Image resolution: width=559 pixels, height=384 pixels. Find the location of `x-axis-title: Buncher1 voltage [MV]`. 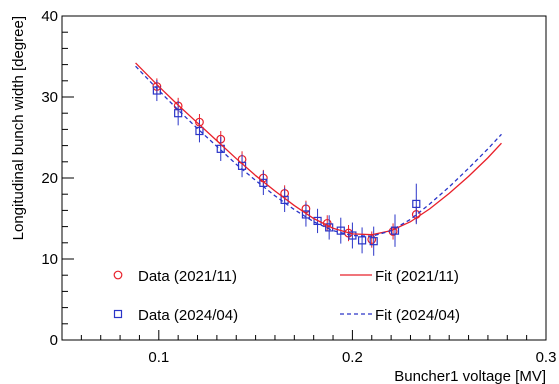

x-axis-title: Buncher1 voltage [MV] is located at coordinates (470, 376).